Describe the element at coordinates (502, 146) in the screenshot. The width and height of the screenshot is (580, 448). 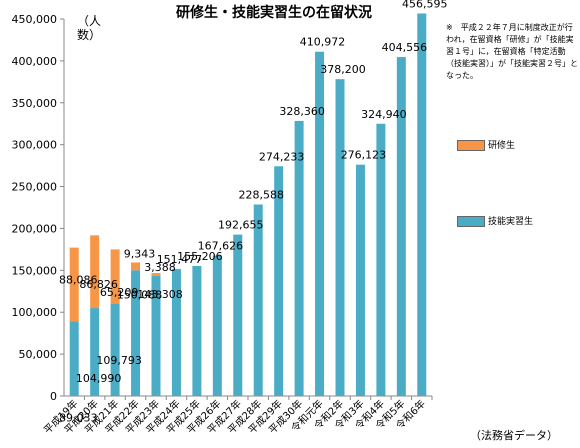
I see `legend-label-trainee: 研修生` at that location.